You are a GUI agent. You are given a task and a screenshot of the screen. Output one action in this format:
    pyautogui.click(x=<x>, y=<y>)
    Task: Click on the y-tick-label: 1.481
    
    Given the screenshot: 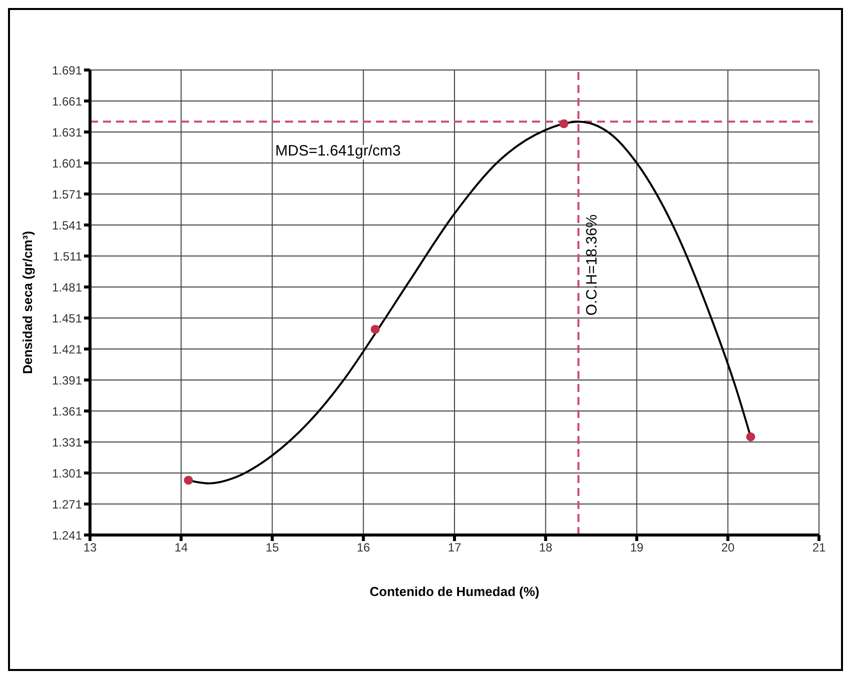 What is the action you would take?
    pyautogui.click(x=67, y=287)
    